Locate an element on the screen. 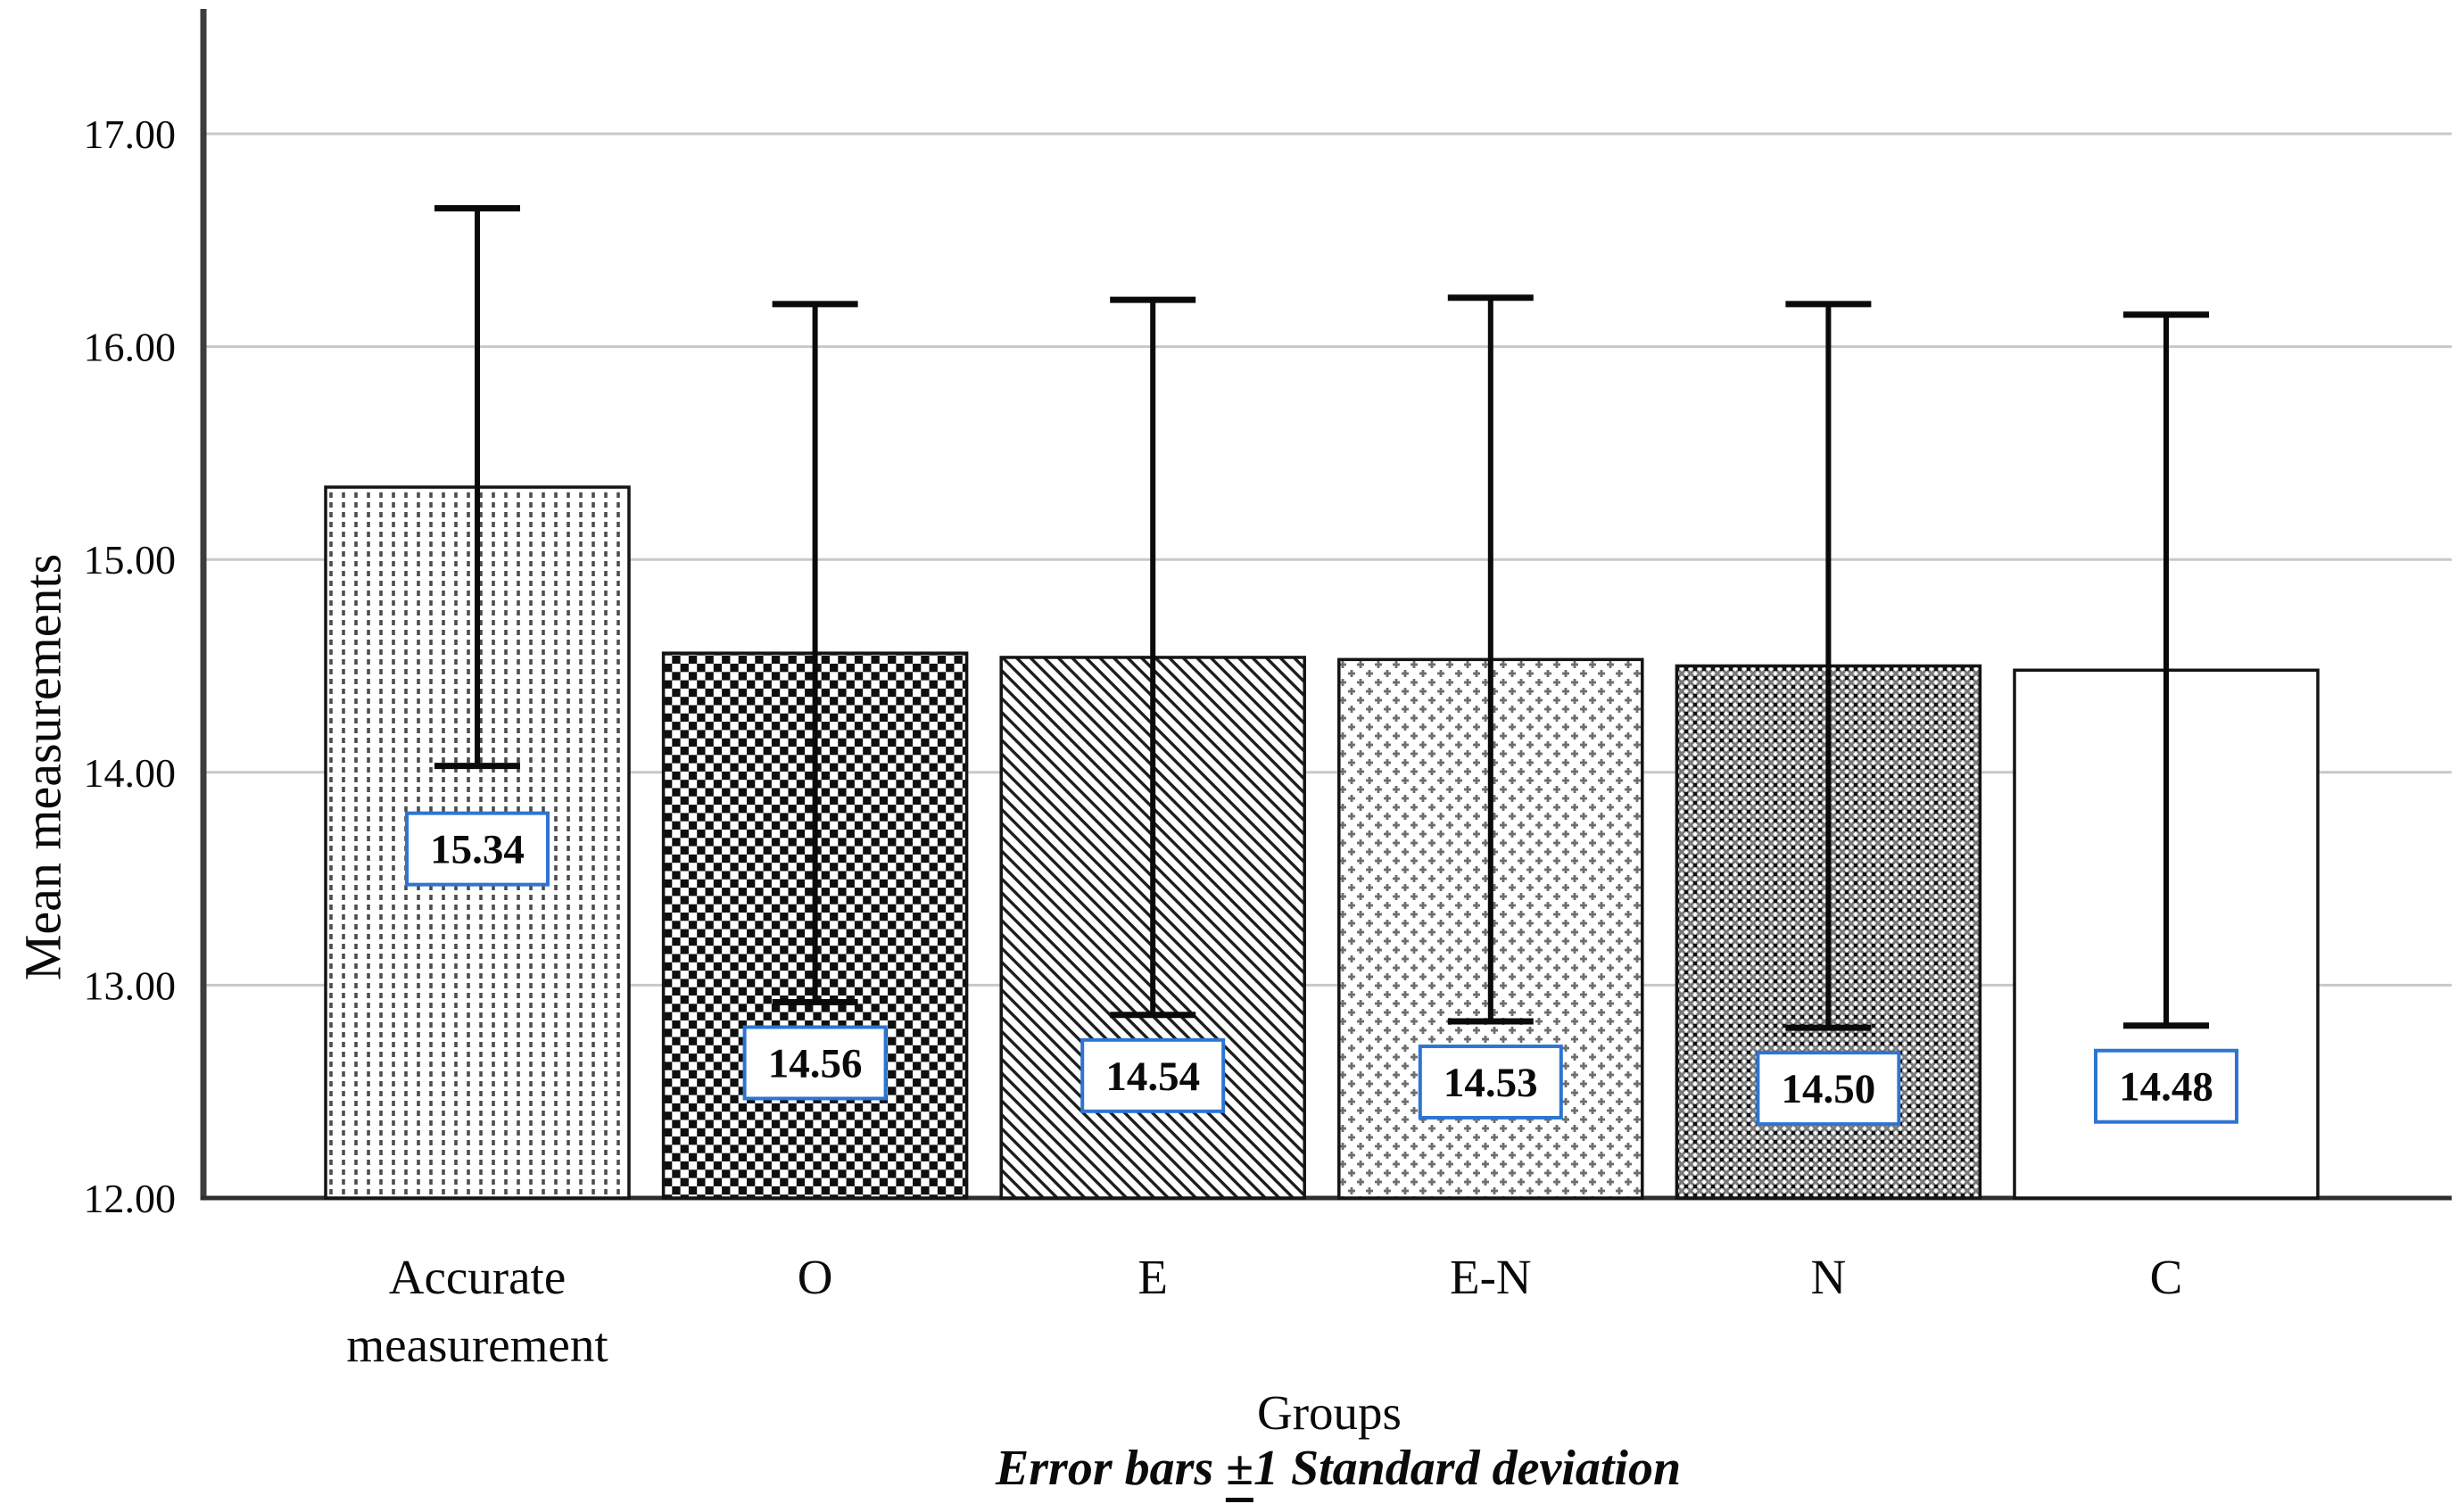 This screenshot has width=2457, height=1512. y-tick-label-17.00: 17.00 is located at coordinates (131, 134).